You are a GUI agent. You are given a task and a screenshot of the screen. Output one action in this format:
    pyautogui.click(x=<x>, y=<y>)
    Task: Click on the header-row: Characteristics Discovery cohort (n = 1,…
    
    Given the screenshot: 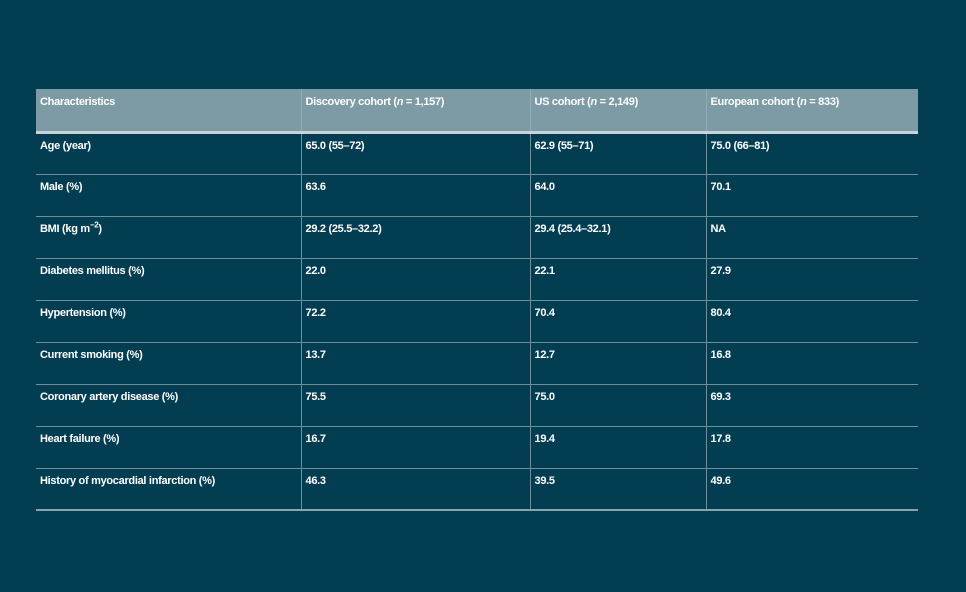 What is the action you would take?
    pyautogui.click(x=477, y=111)
    